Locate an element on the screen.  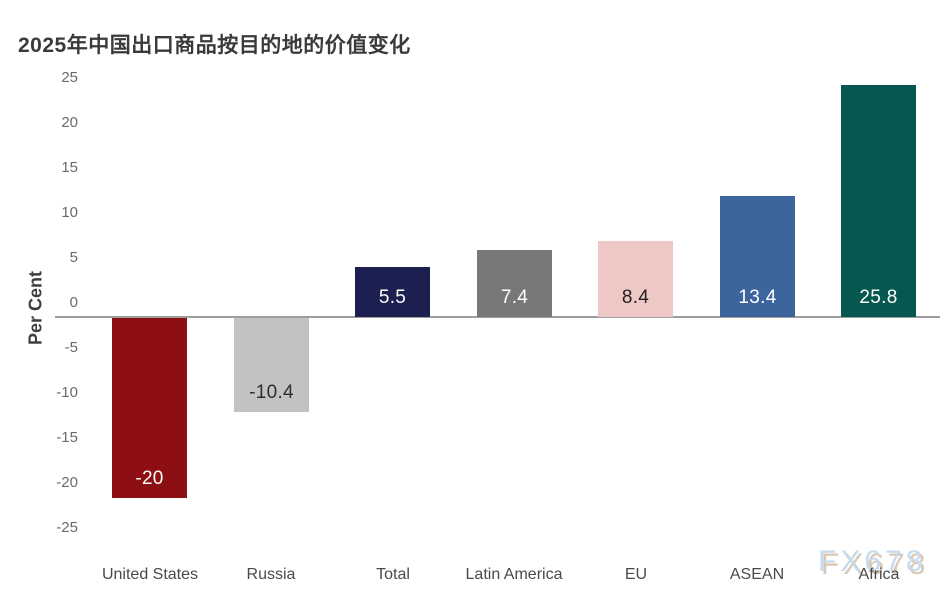
bar-value-label: 5.5 is located at coordinates (392, 297).